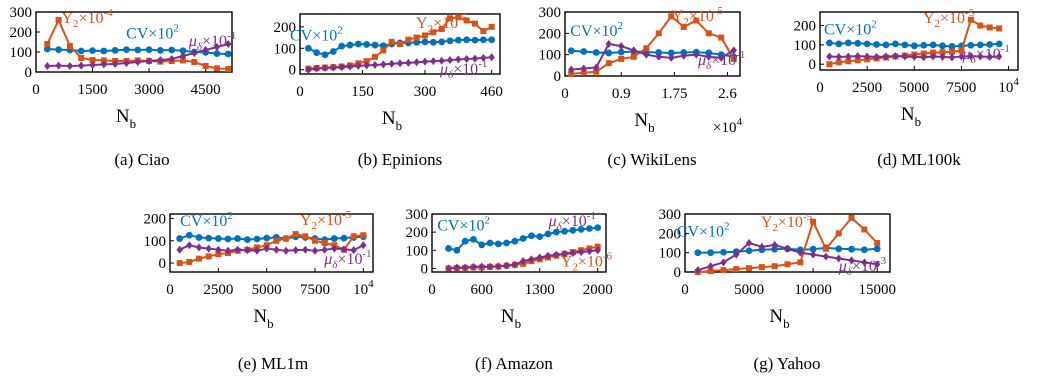 Image resolution: width=1041 pixels, height=383 pixels. I want to click on label-mu: μδ×10-1, so click(721, 60).